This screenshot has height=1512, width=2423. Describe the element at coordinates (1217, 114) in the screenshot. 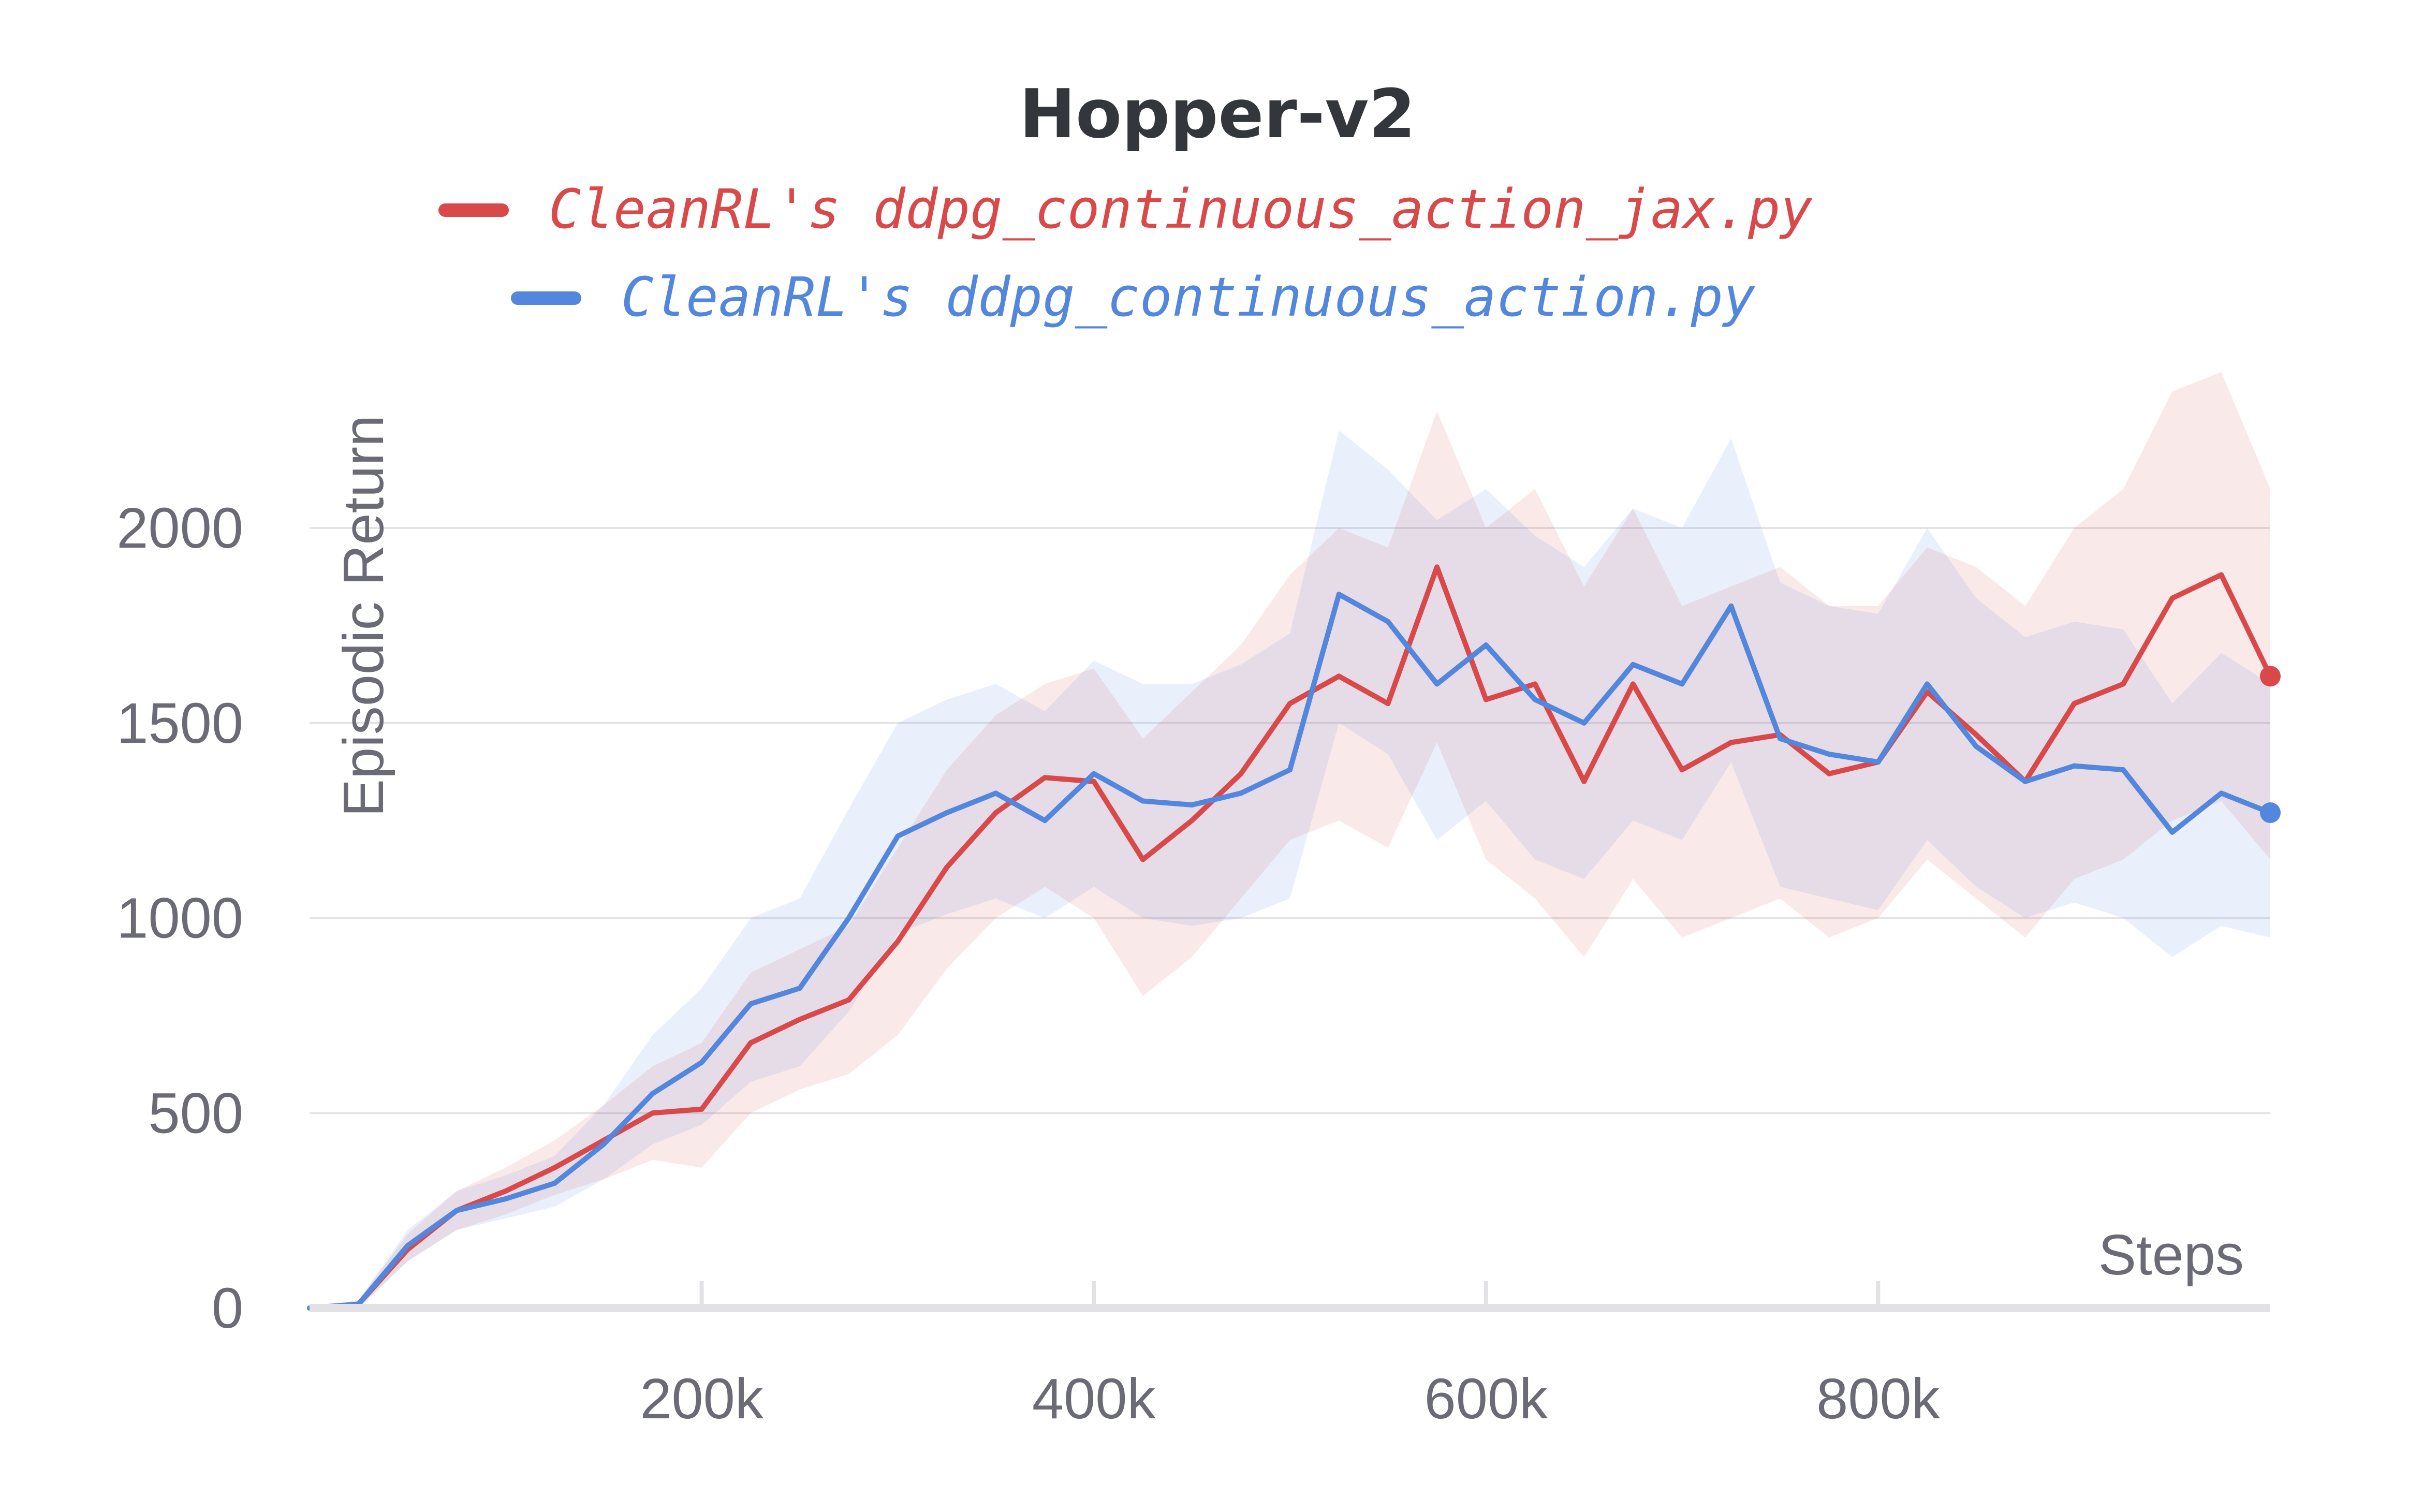

I see `chart-title: Hopper-v2` at that location.